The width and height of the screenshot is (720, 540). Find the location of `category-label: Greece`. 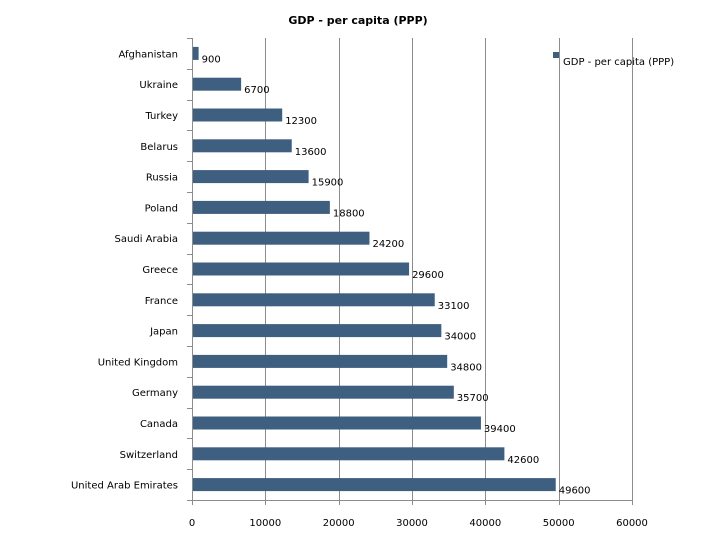

category-label: Greece is located at coordinates (160, 270).